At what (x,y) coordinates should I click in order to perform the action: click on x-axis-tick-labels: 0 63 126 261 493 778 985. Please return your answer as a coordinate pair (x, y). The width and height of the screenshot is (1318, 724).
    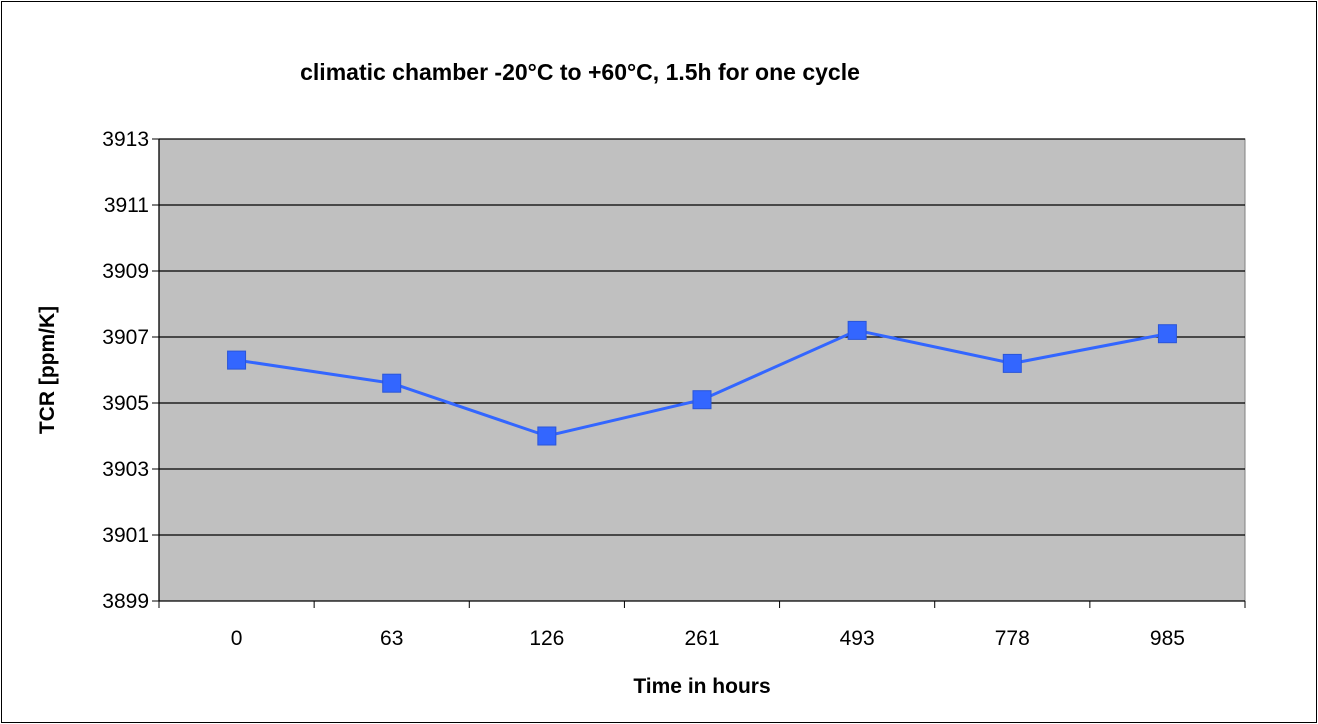
    Looking at the image, I should click on (708, 638).